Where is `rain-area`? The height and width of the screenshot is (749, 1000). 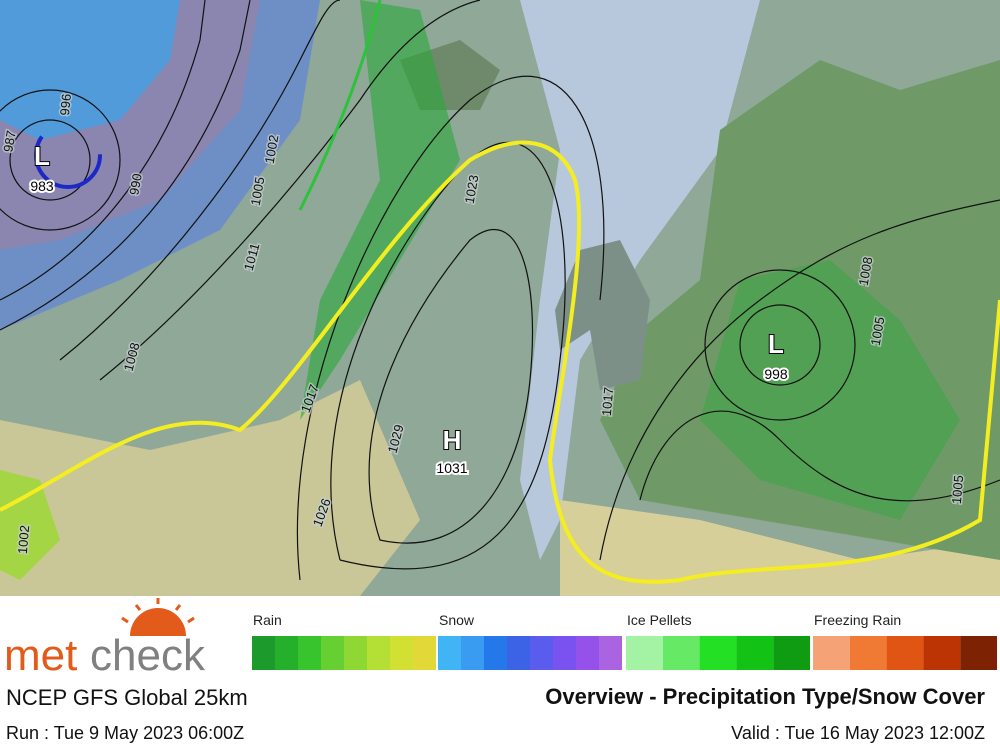
rain-area is located at coordinates (830, 390).